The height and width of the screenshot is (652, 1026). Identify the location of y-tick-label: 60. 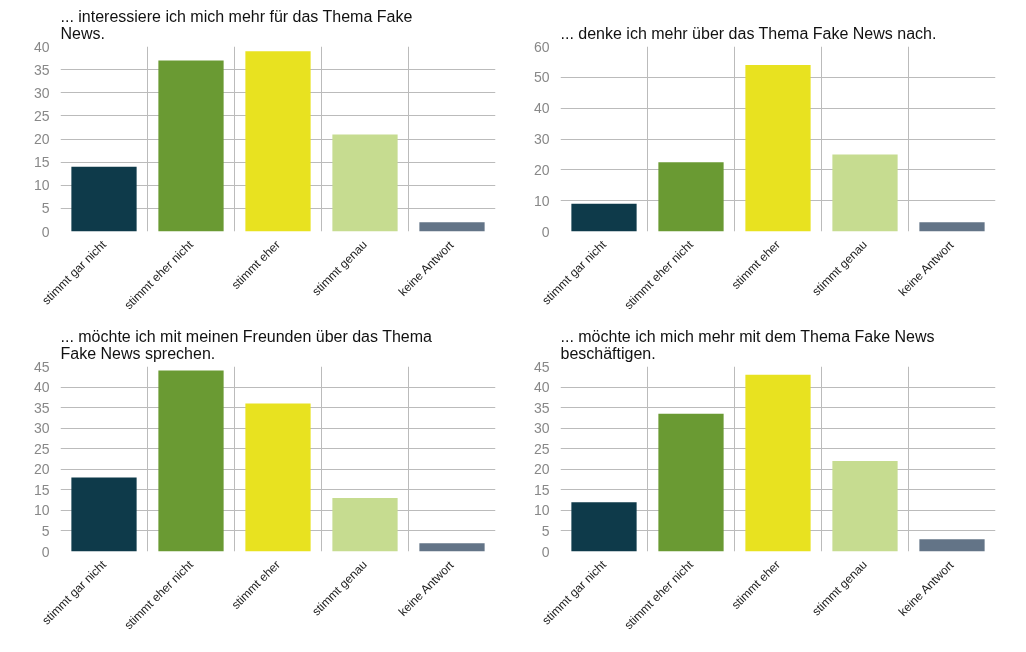
(541, 46).